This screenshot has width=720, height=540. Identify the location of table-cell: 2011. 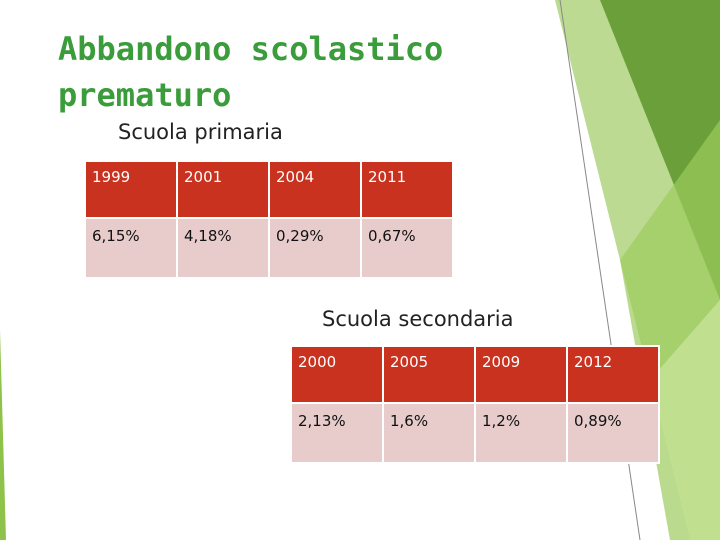
(407, 189).